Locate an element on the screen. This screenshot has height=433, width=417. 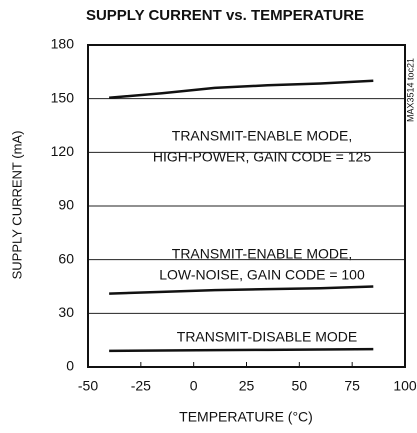
x-tick-label: 100 is located at coordinates (405, 386).